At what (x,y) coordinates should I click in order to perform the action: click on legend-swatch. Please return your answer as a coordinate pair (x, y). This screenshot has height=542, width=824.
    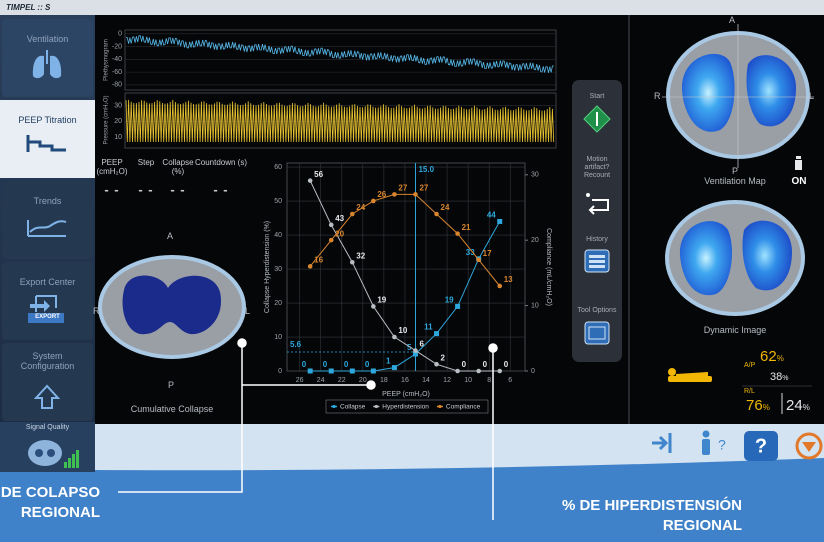
    Looking at the image, I should click on (334, 406).